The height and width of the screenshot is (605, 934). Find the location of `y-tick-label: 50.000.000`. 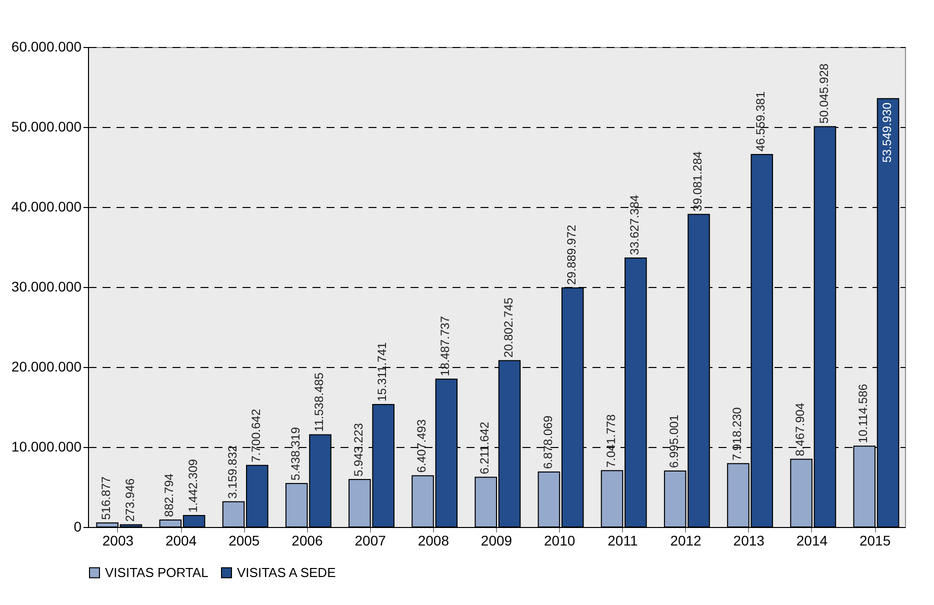

y-tick-label: 50.000.000 is located at coordinates (46, 126).